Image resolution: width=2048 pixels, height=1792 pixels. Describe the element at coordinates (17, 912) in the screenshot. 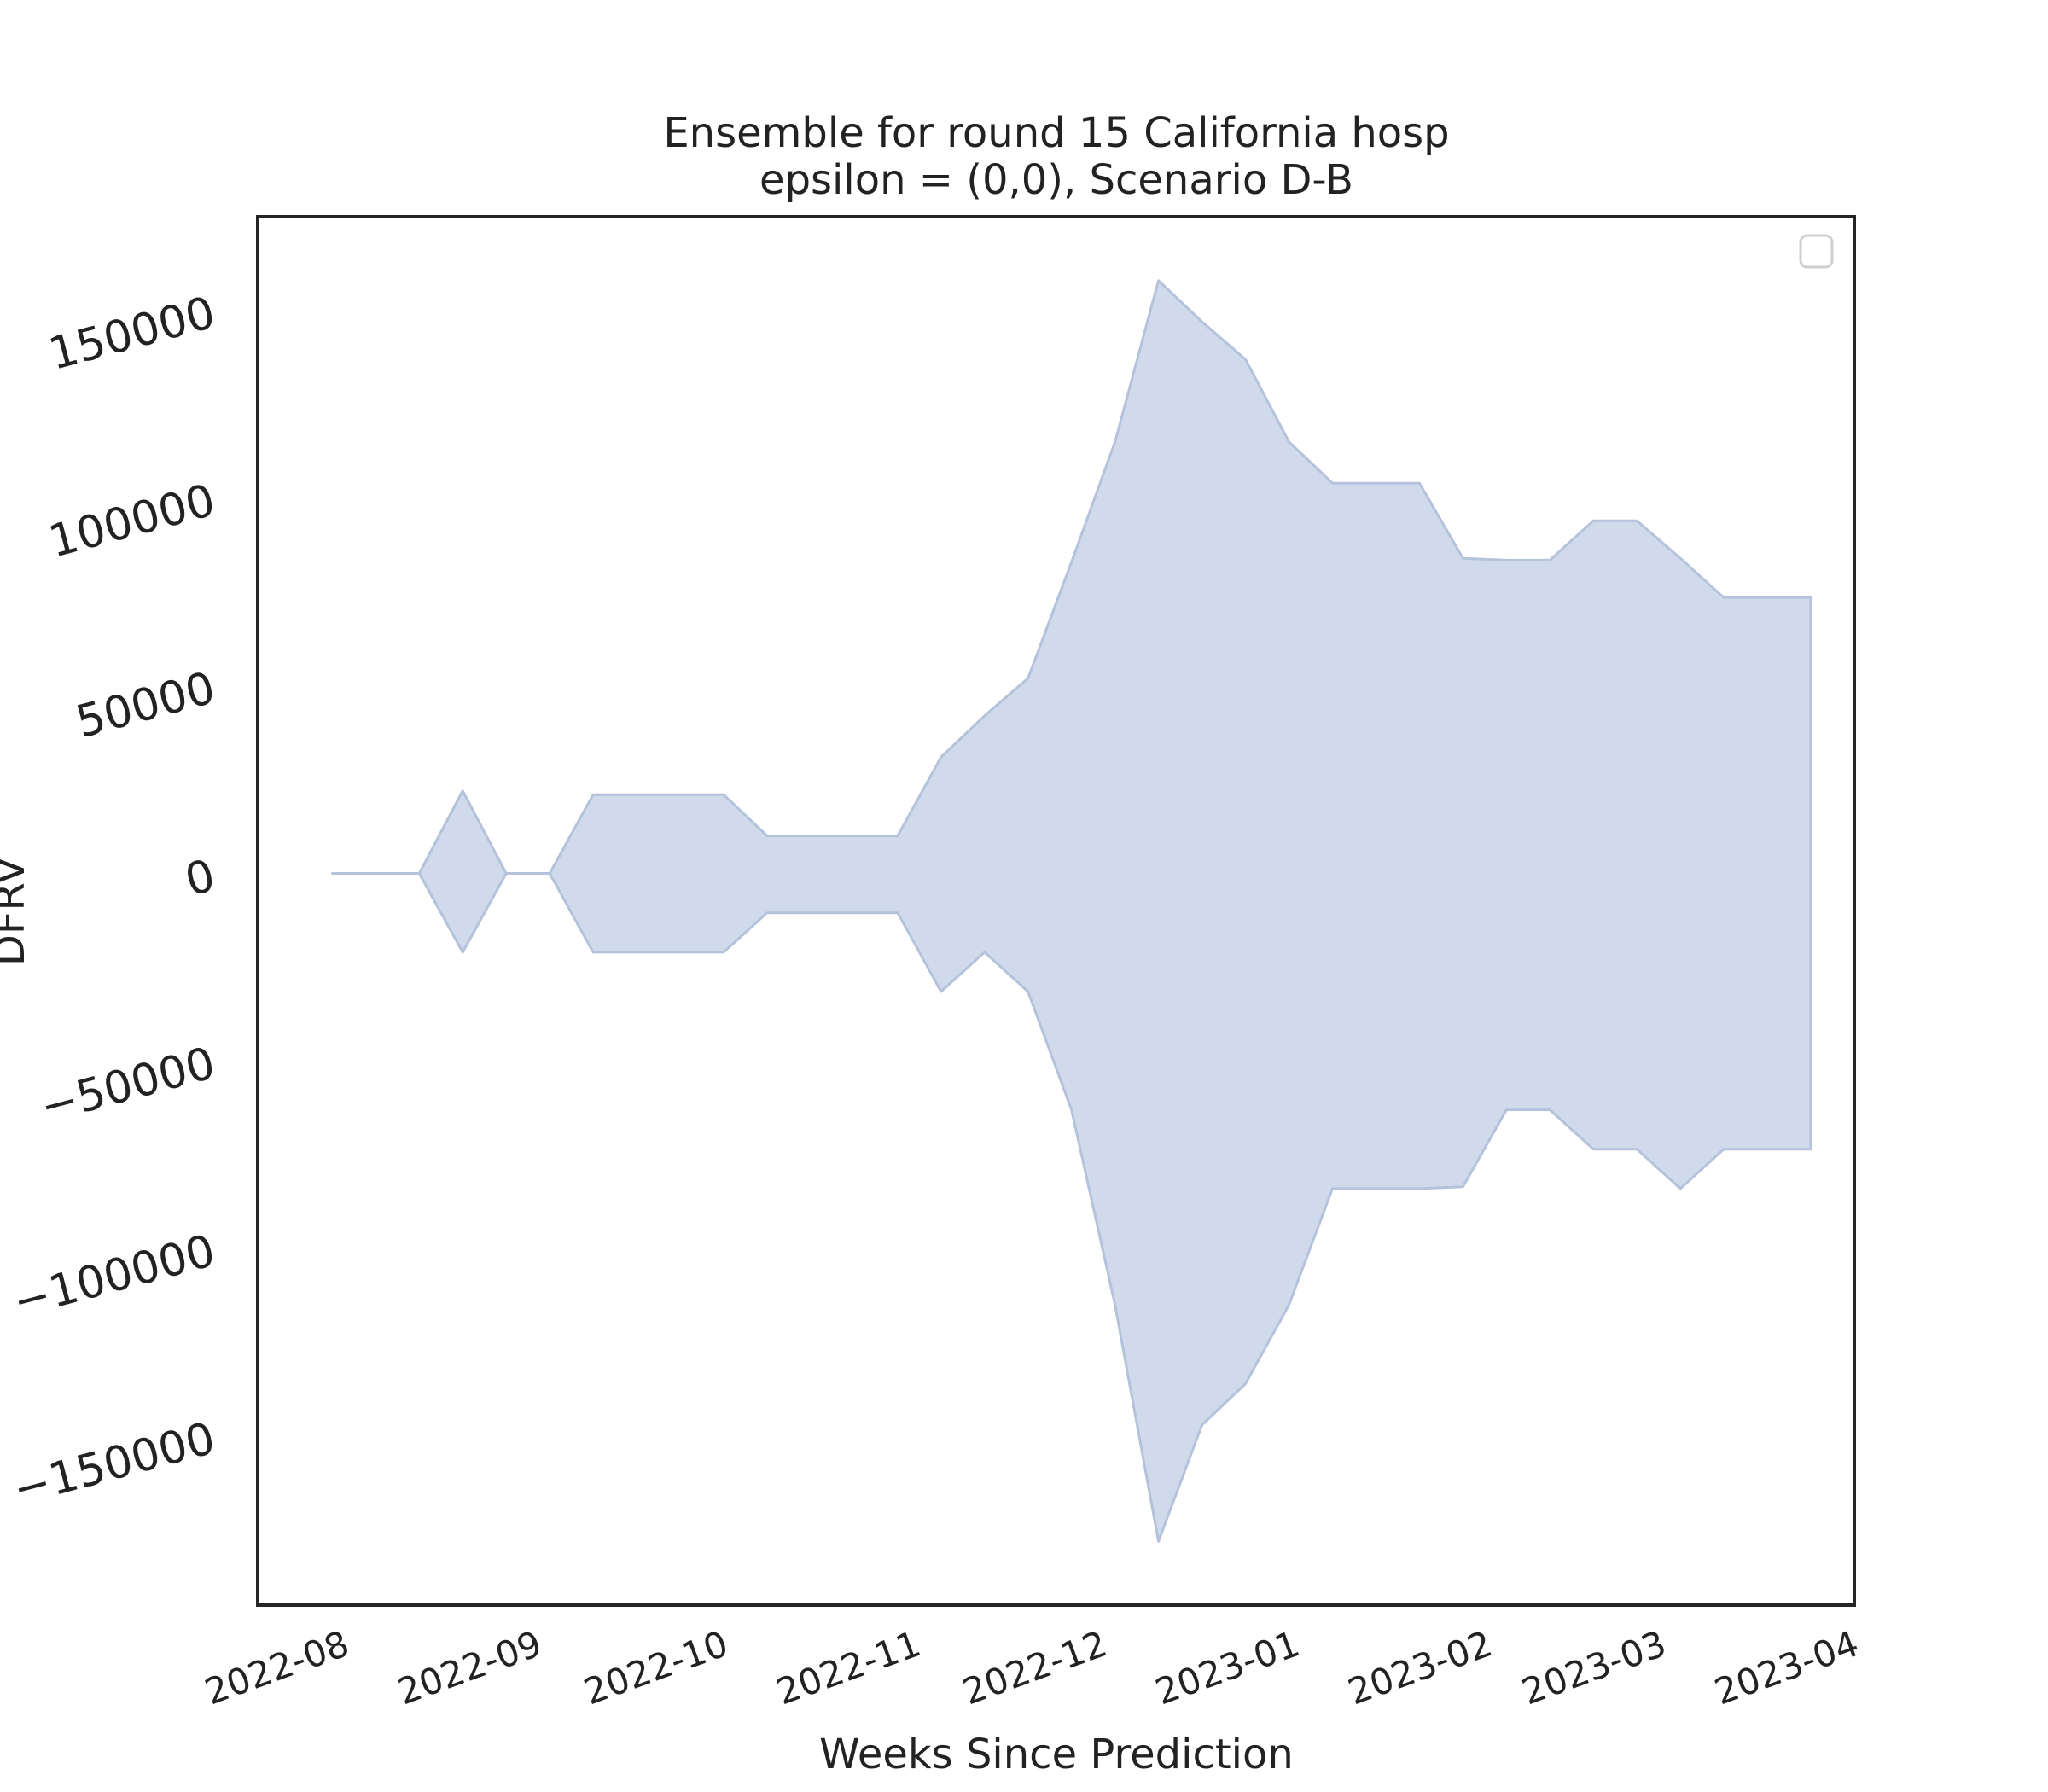

I see `y-axis-label: DFRV` at that location.